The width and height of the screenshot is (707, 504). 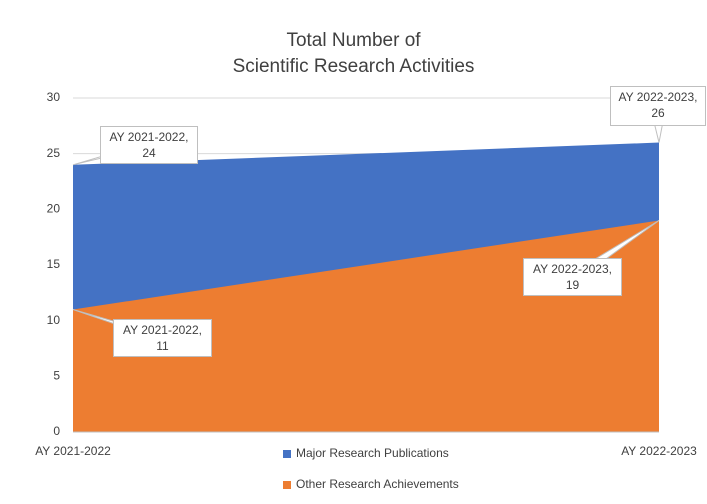 I want to click on data-label: AY 2021-2022, 24, so click(x=149, y=144).